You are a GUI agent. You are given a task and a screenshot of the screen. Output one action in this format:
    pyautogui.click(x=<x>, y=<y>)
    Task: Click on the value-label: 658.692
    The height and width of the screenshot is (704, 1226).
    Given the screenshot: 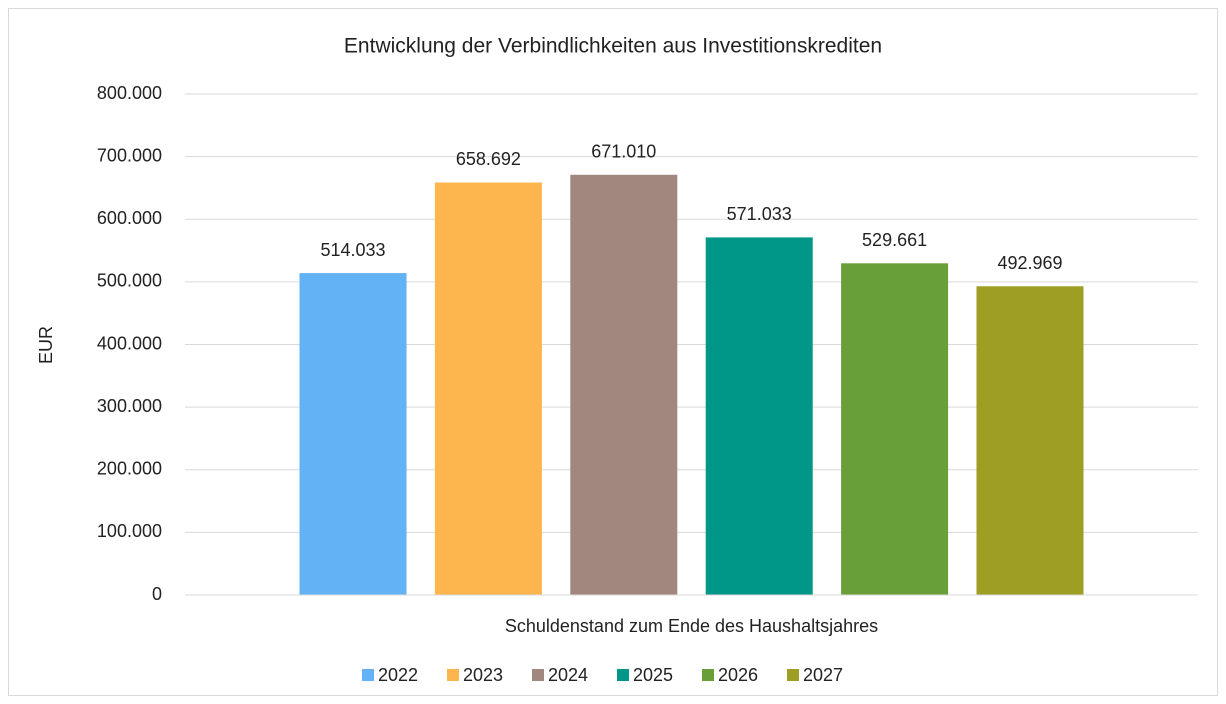 What is the action you would take?
    pyautogui.click(x=488, y=159)
    